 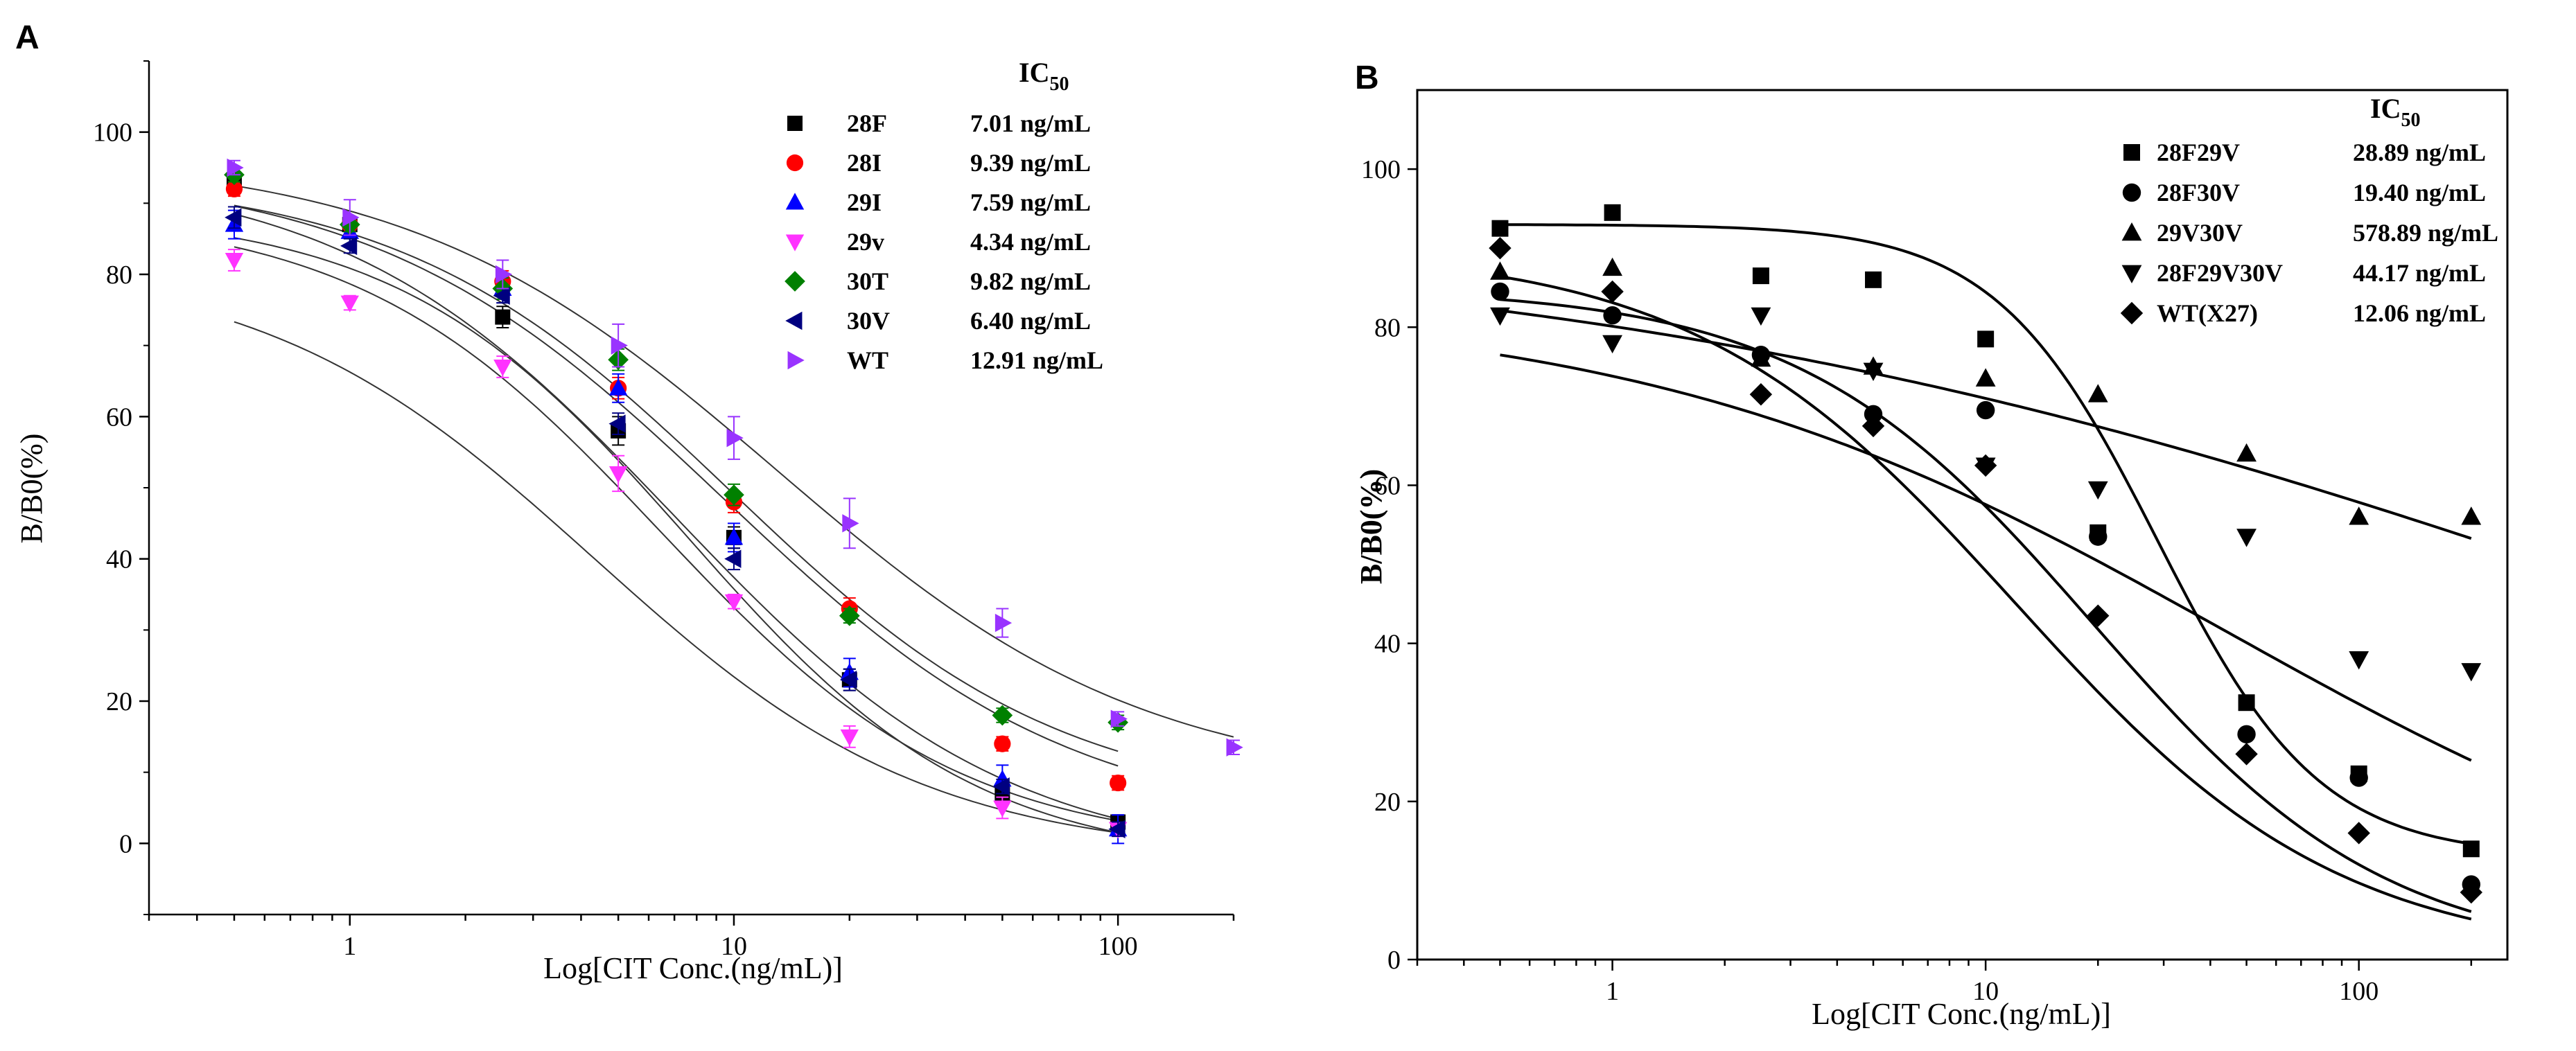 What do you see at coordinates (1394, 960) in the screenshot?
I see `panel-b-y-tick-label: 0` at bounding box center [1394, 960].